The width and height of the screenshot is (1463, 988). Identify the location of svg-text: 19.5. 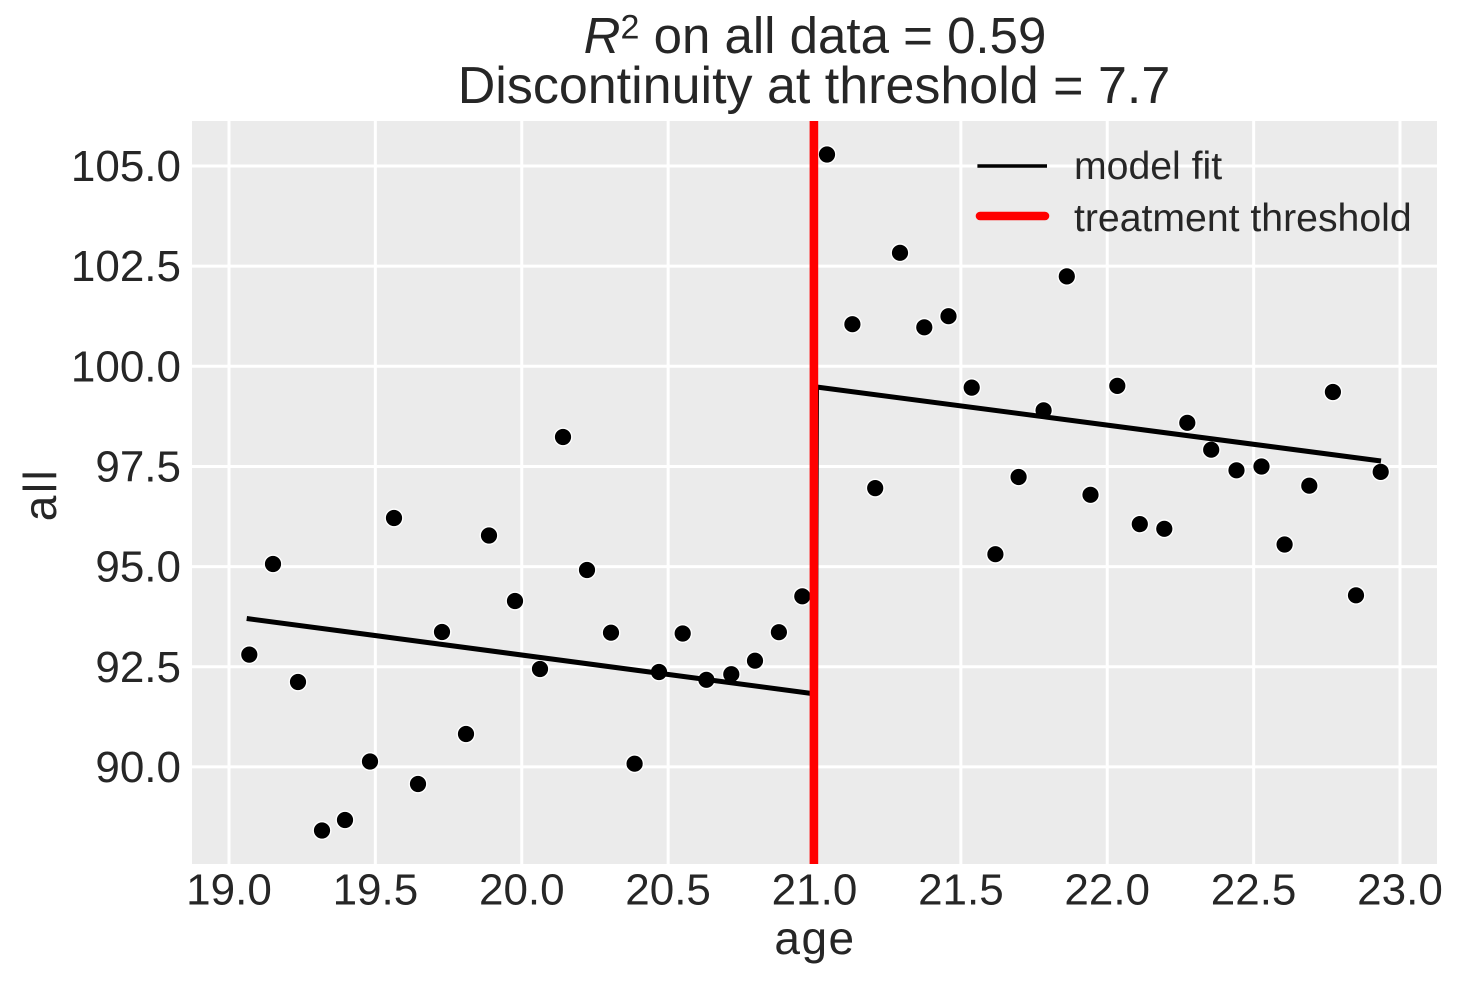
(376, 890).